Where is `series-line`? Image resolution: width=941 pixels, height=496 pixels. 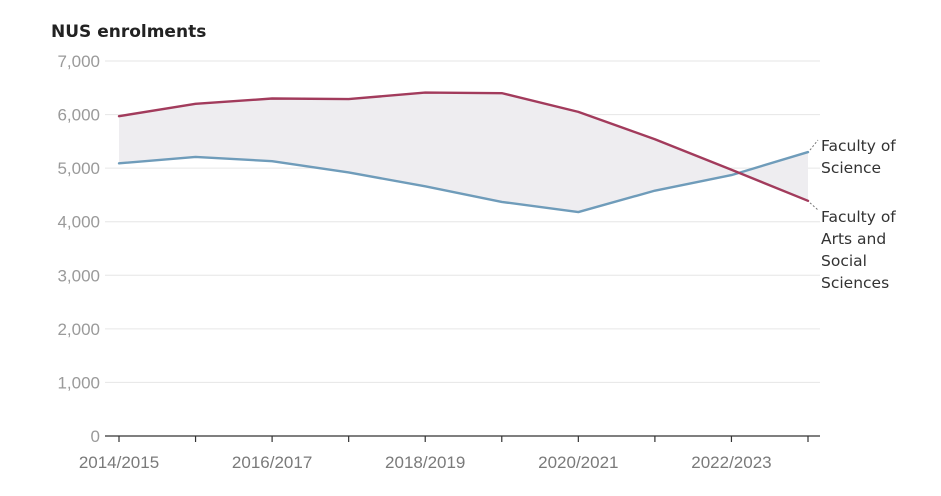 series-line is located at coordinates (463, 182).